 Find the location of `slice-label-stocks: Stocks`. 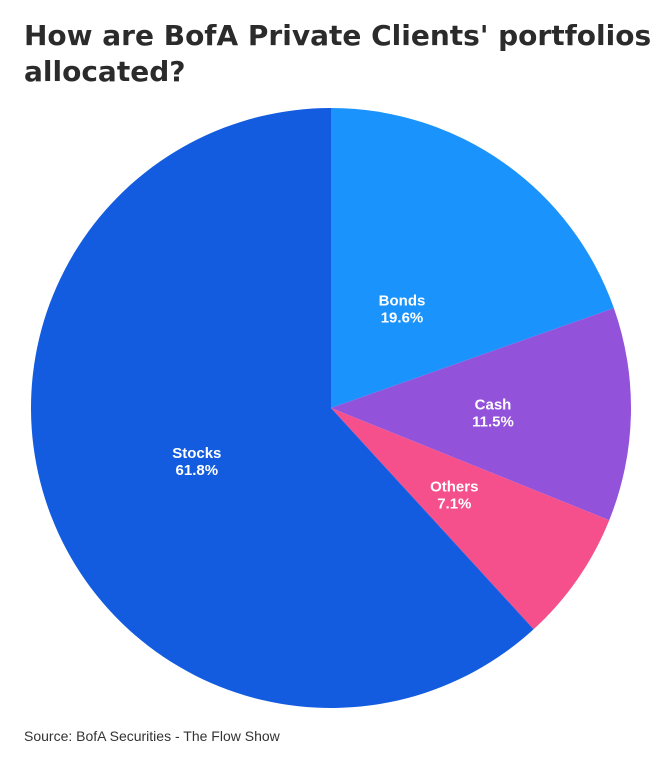

slice-label-stocks: Stocks is located at coordinates (196, 453).